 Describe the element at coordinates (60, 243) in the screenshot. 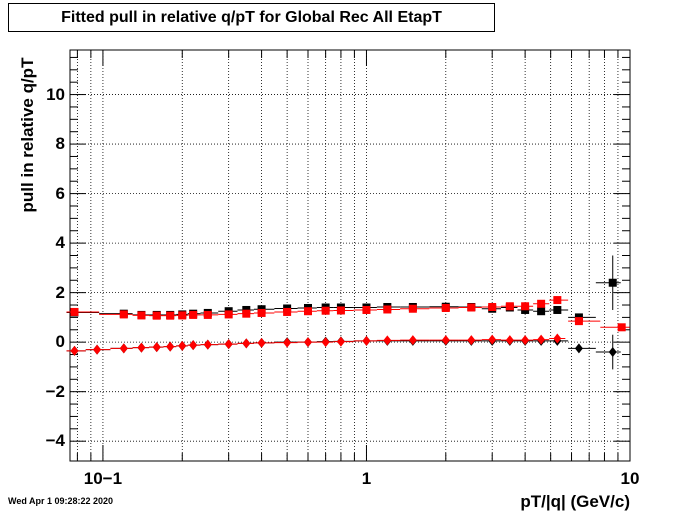

I see `y-tick-label: 4` at that location.